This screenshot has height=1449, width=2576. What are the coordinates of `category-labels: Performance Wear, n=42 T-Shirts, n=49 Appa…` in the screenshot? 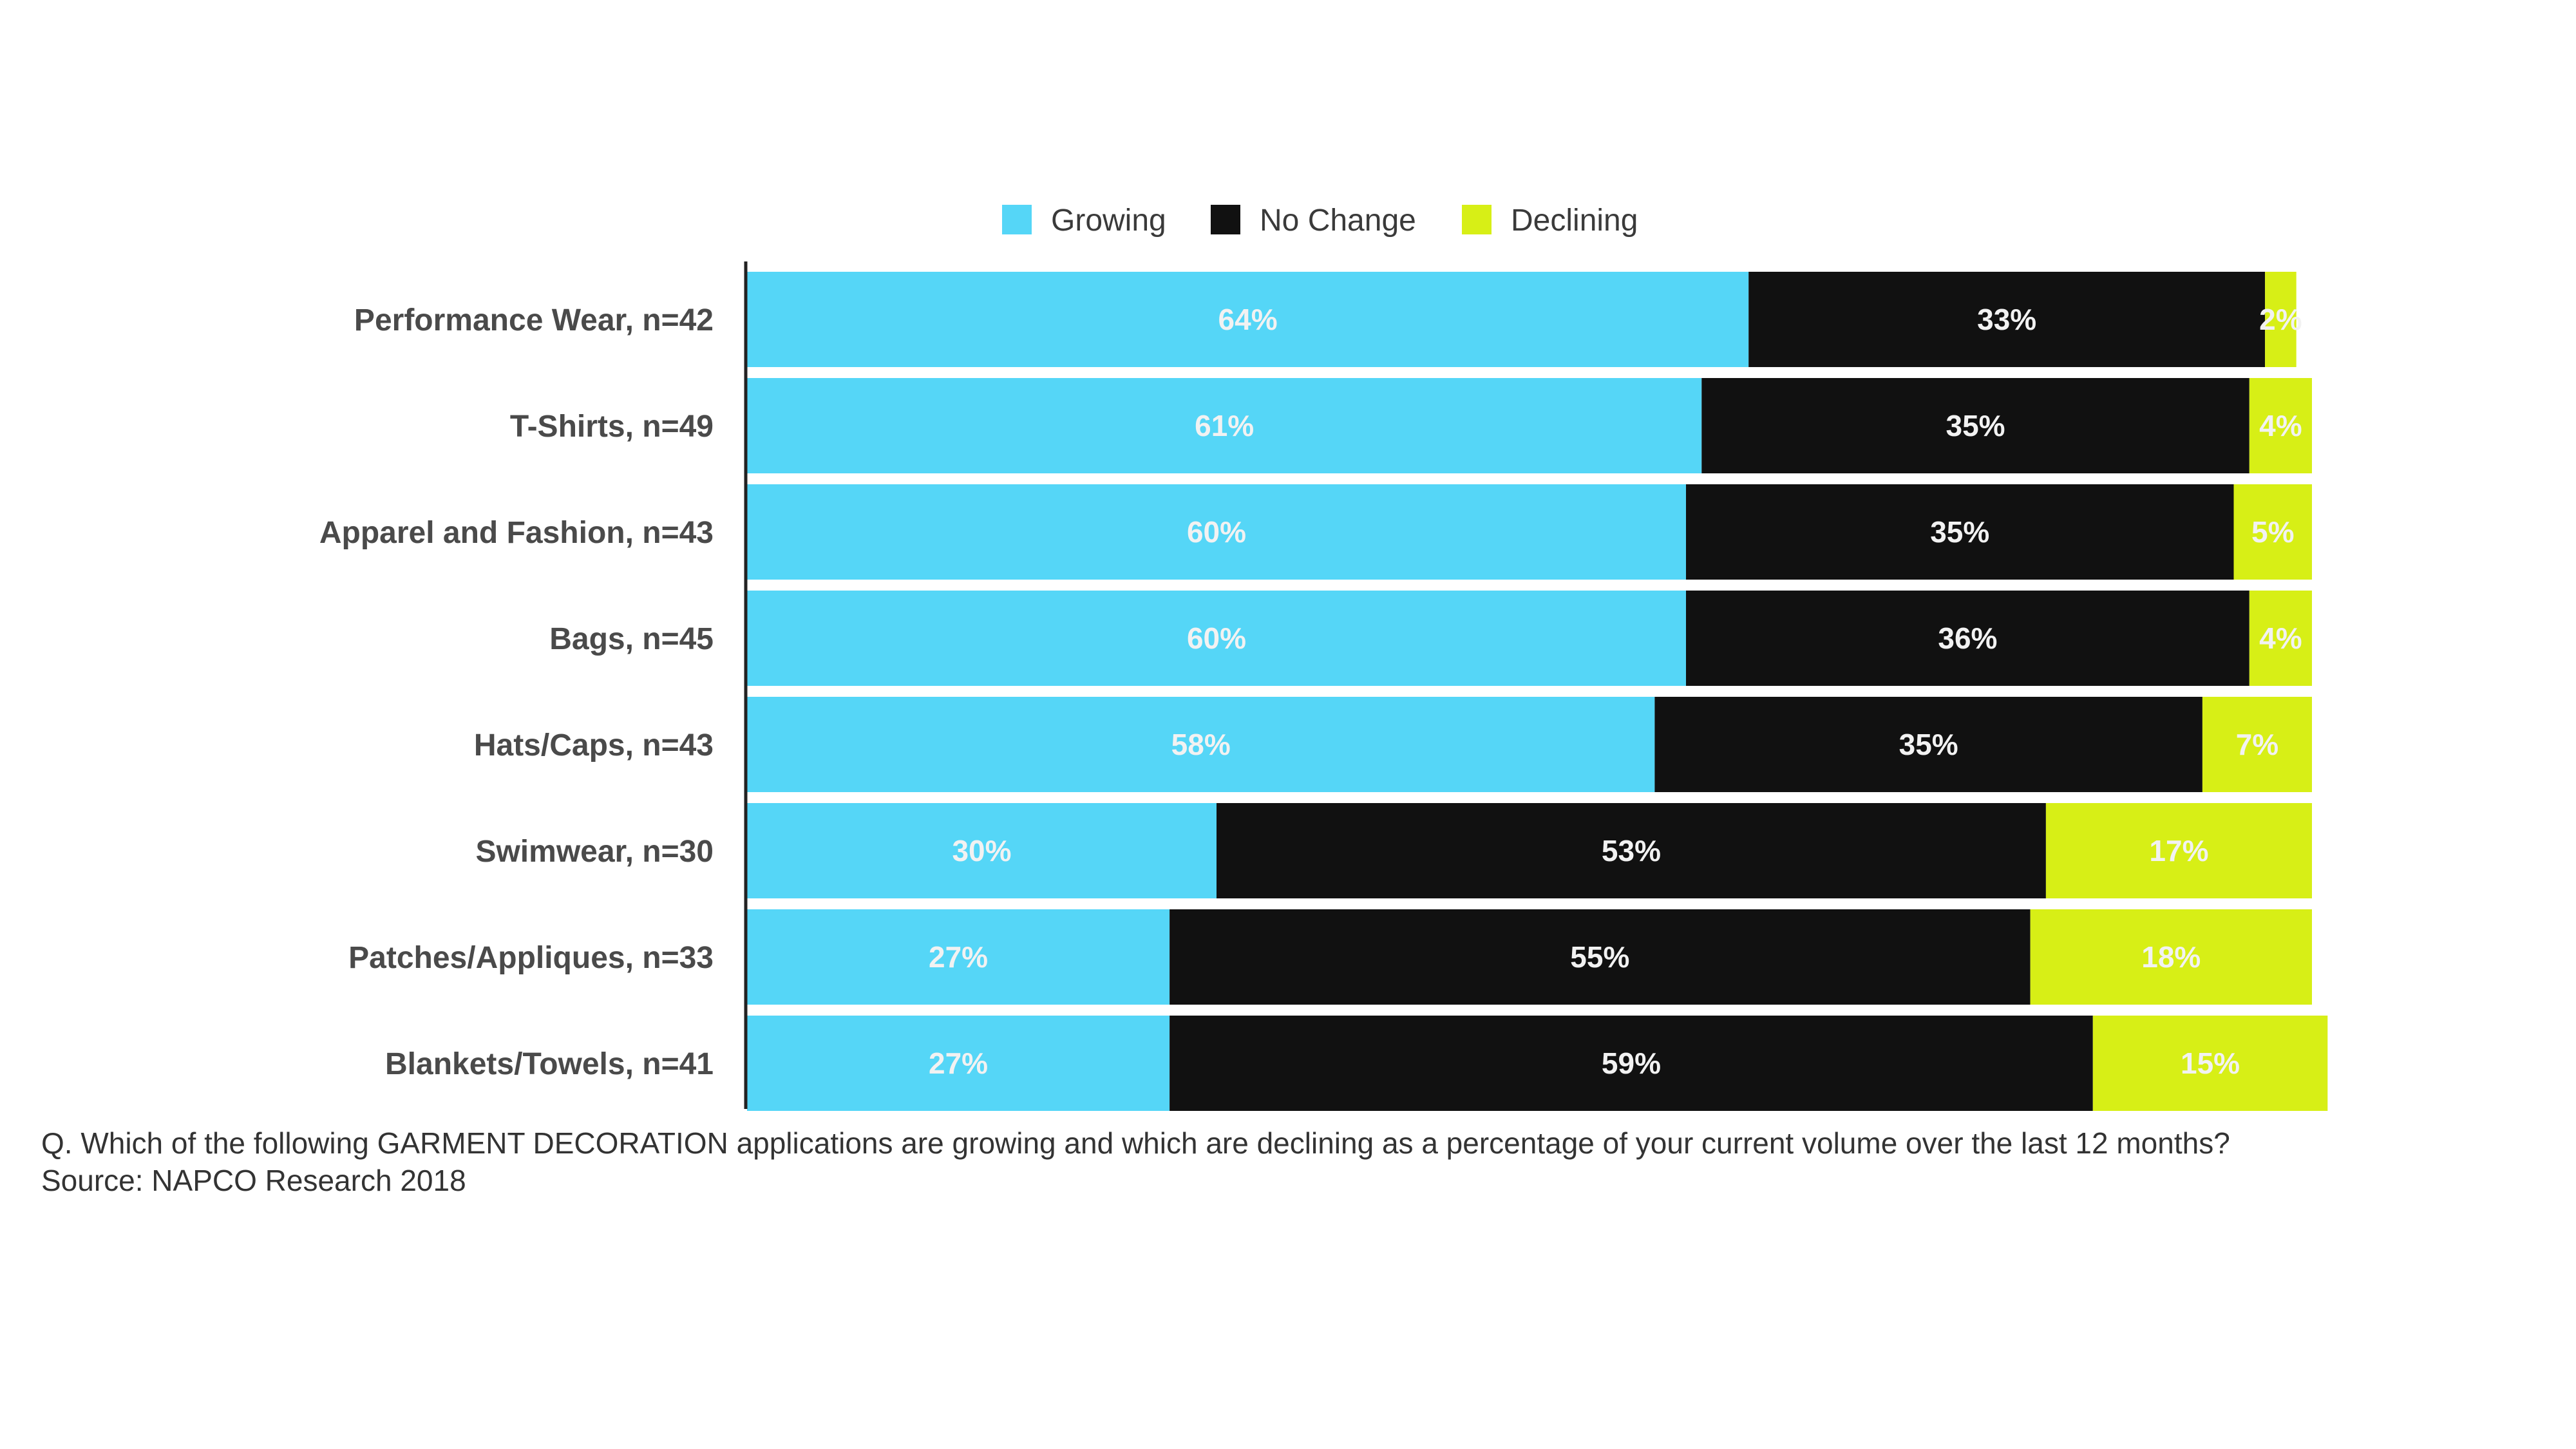 It's located at (516, 692).